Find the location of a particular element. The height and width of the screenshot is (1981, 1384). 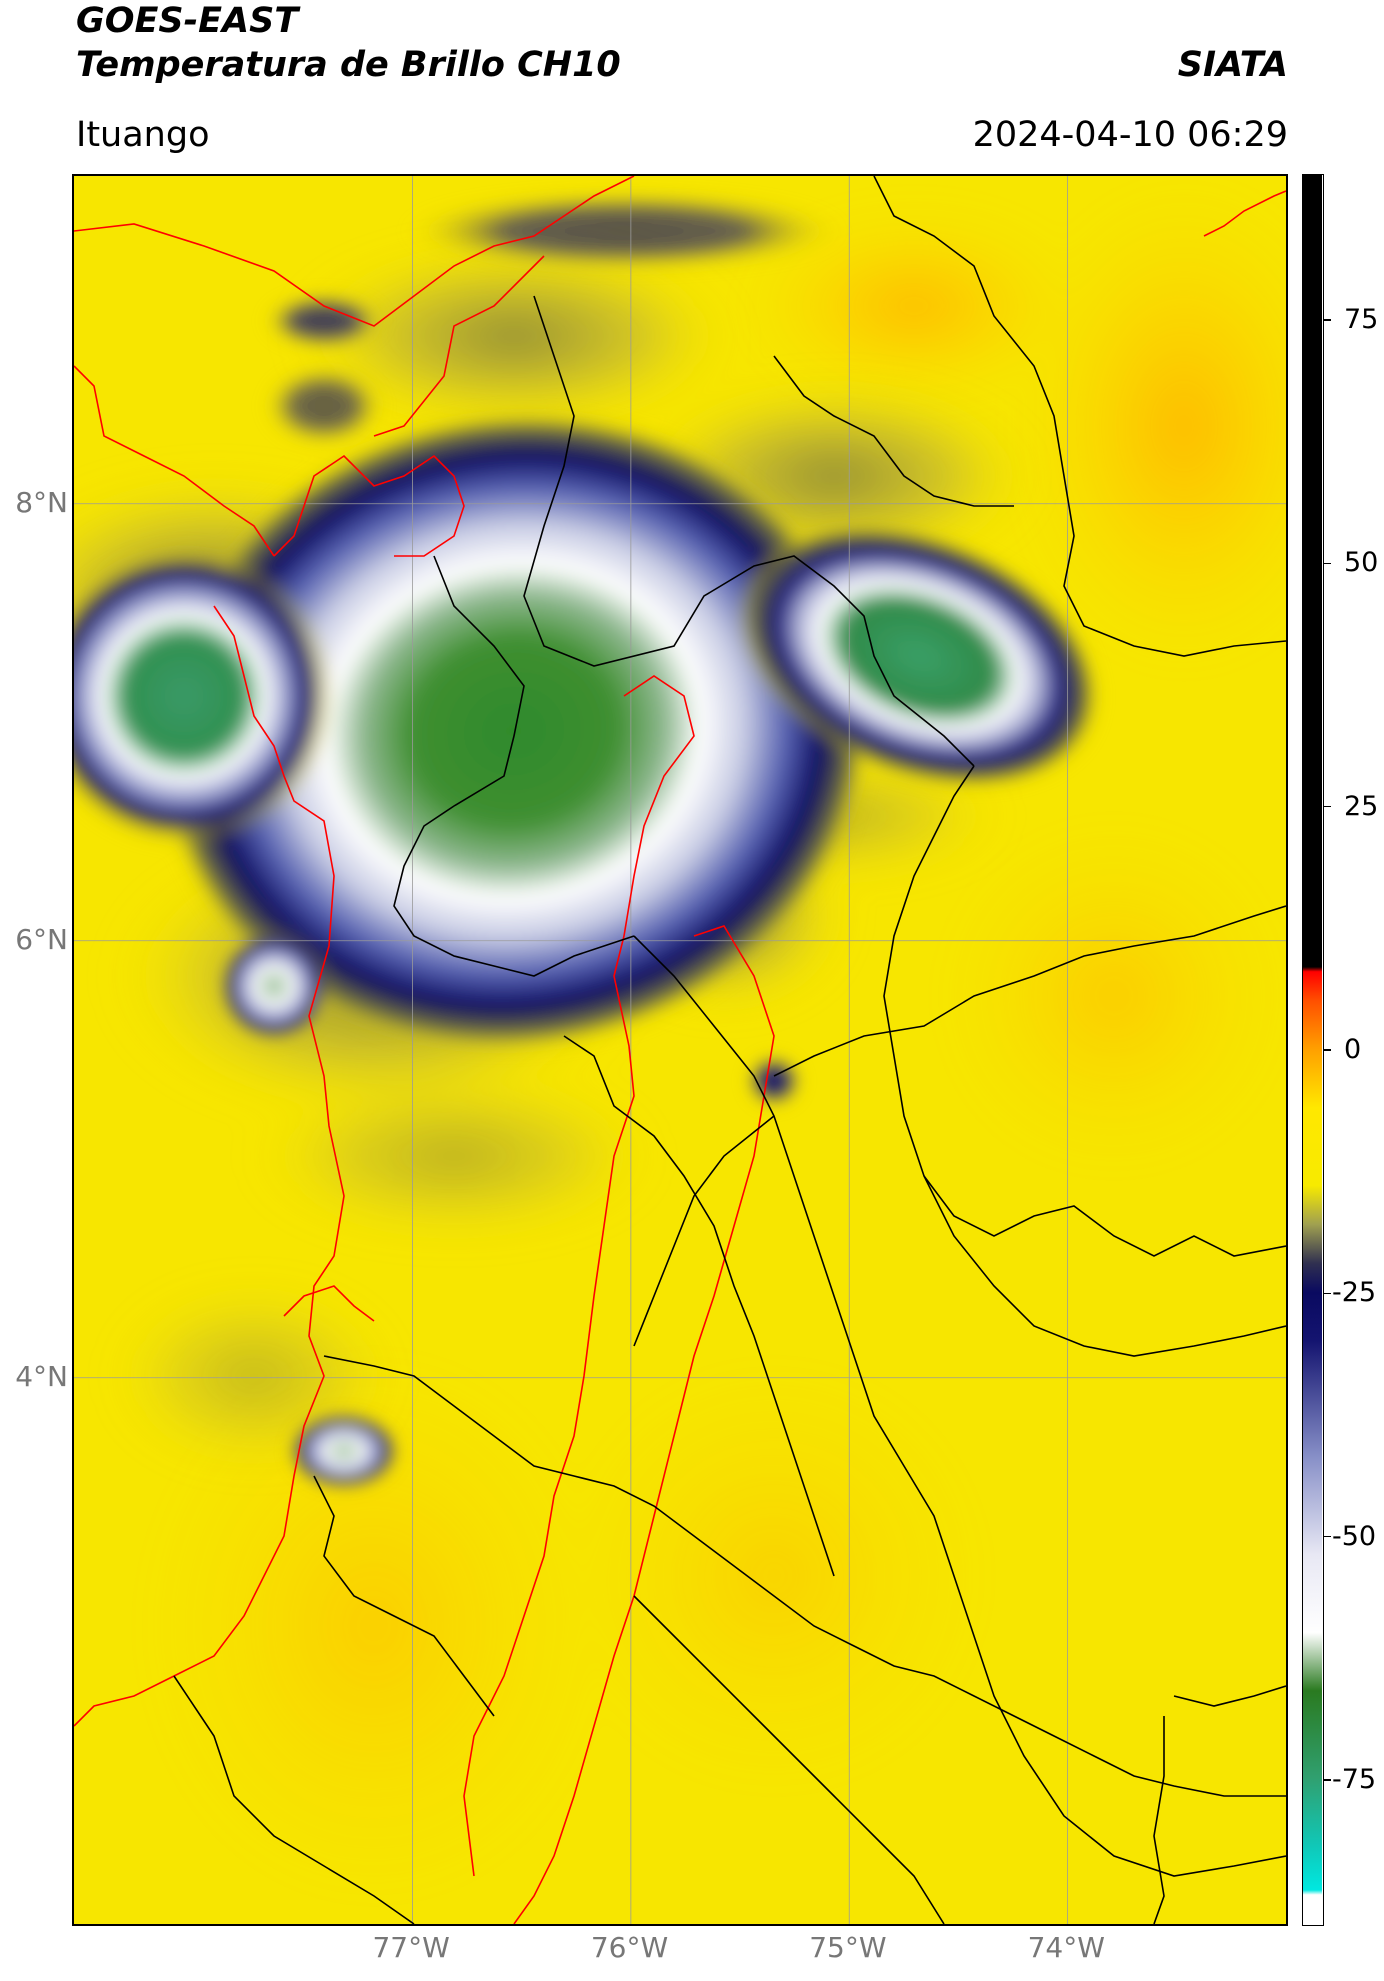

satellite-title: GOES-EAST is located at coordinates (187, 21).